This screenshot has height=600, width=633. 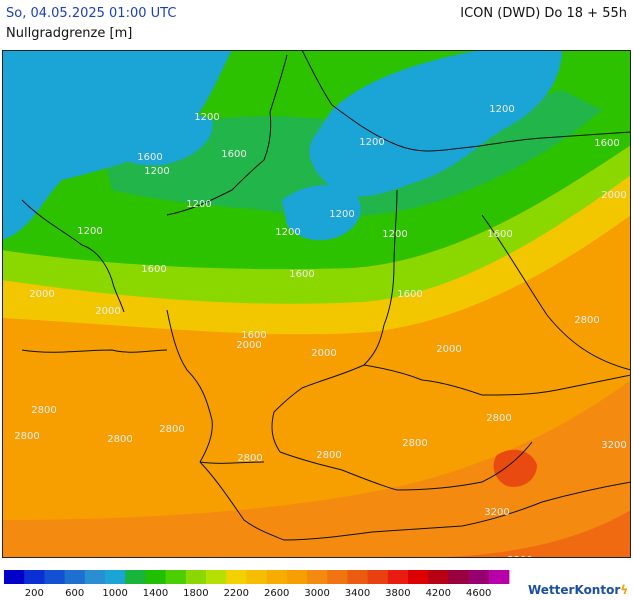 I want to click on border-germany-poland, so click(x=380, y=277).